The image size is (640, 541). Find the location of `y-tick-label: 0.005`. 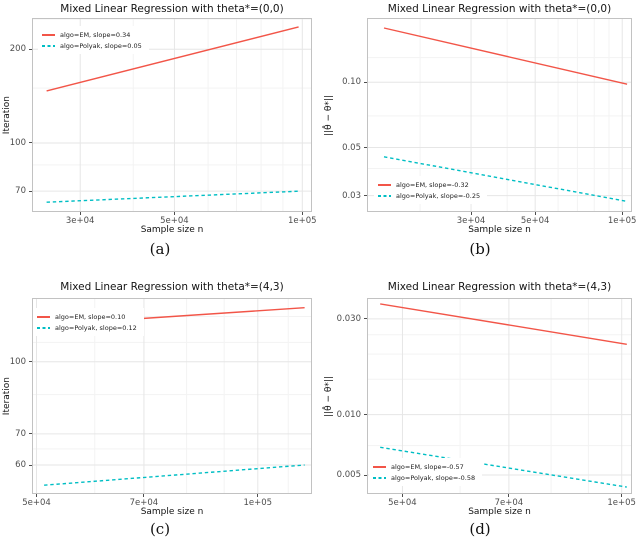

y-tick-label: 0.005 is located at coordinates (348, 475).